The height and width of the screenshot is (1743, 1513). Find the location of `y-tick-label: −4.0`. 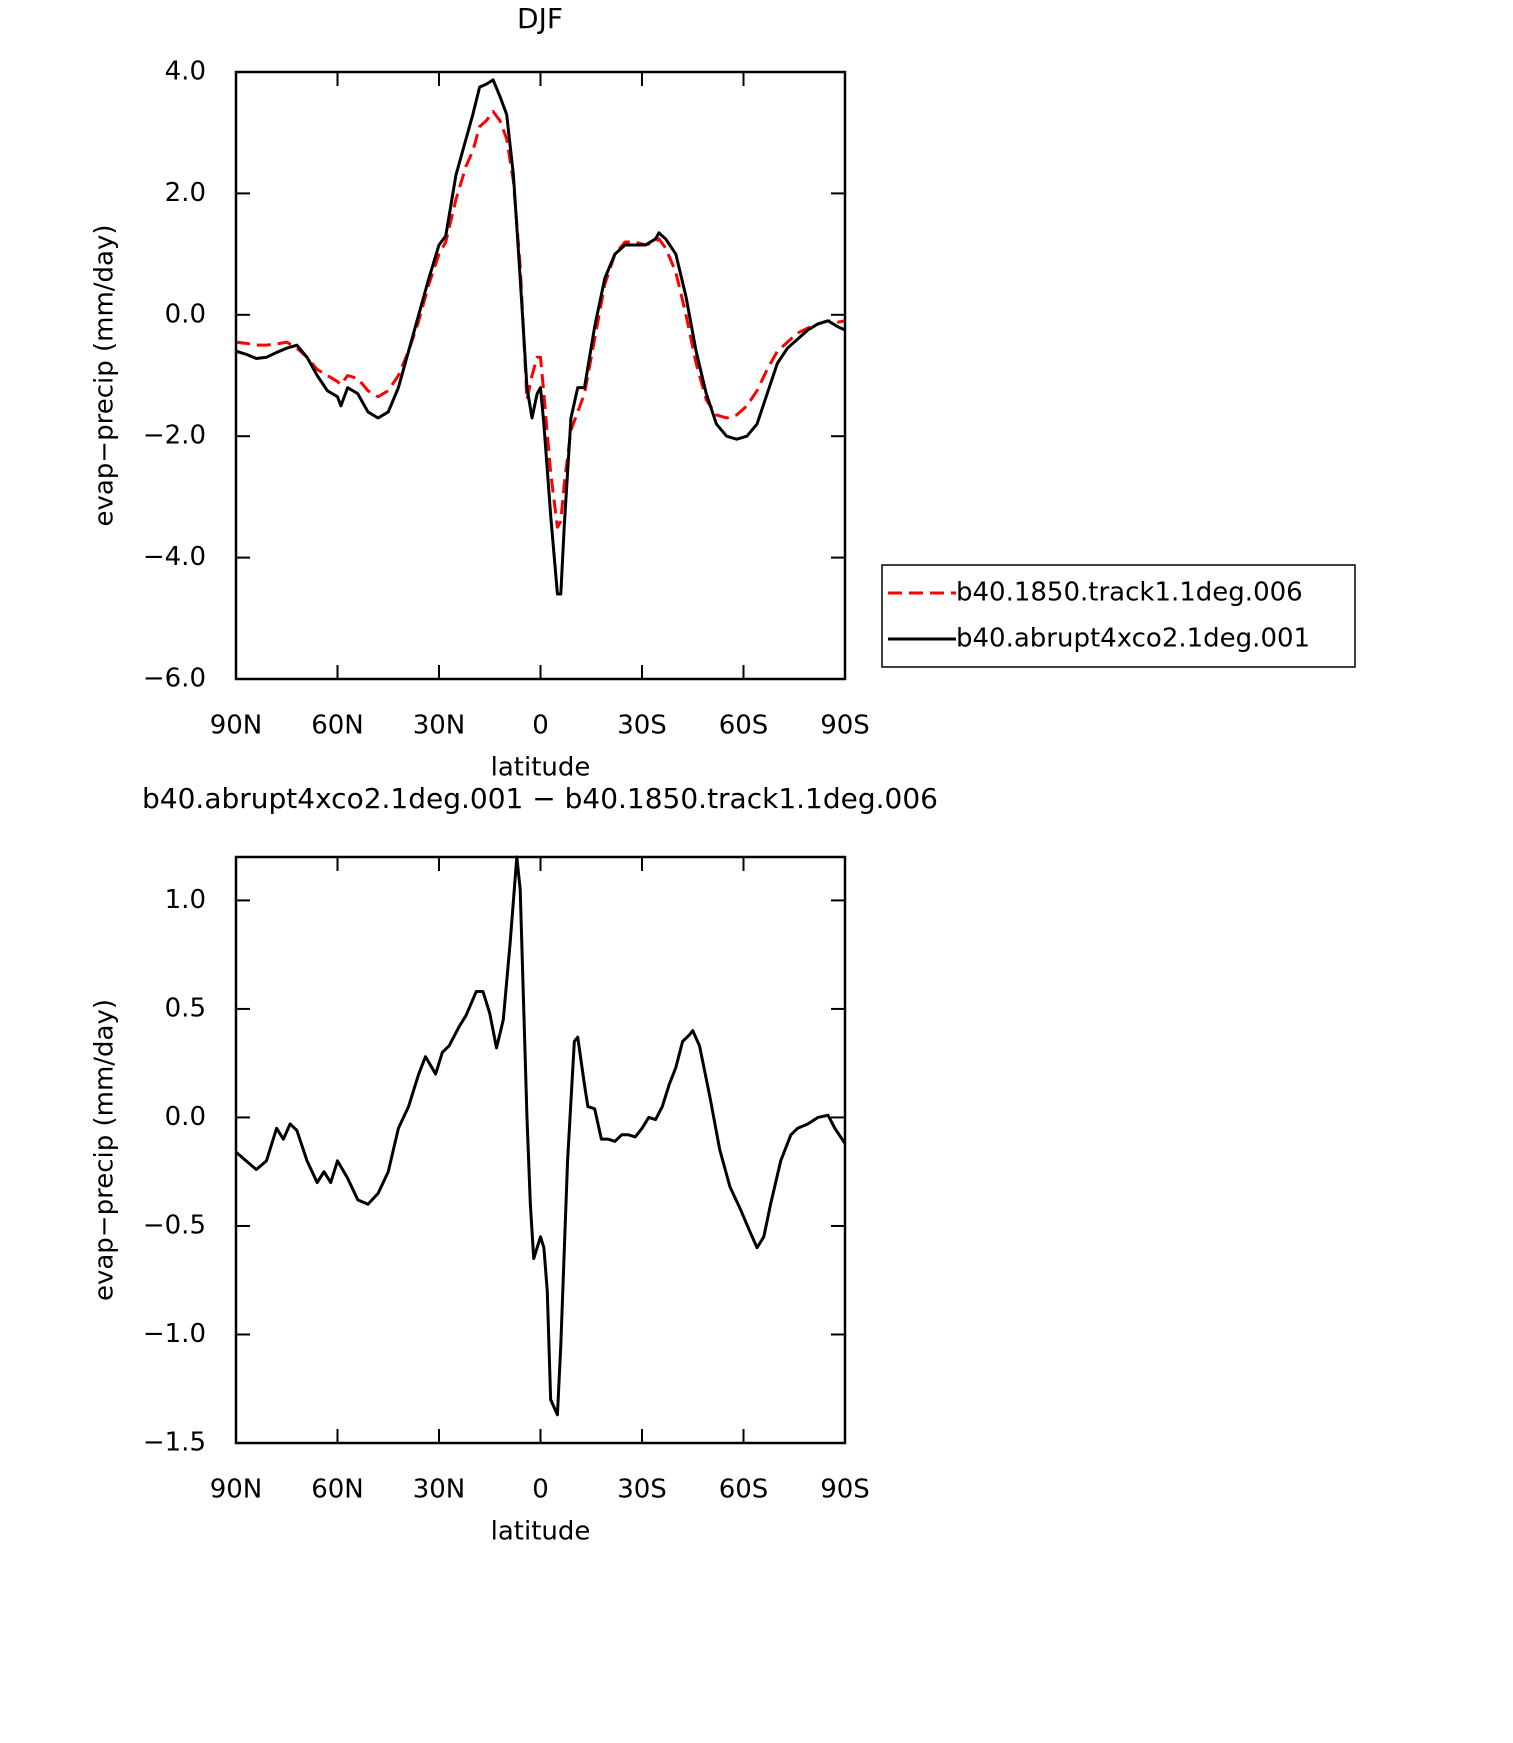

y-tick-label: −4.0 is located at coordinates (174, 557).